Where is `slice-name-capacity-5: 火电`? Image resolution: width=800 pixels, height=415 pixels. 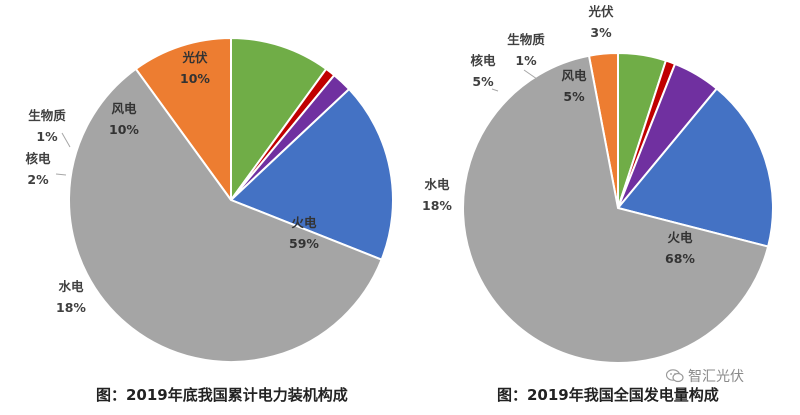
slice-name-capacity-5: 火电 is located at coordinates (304, 222).